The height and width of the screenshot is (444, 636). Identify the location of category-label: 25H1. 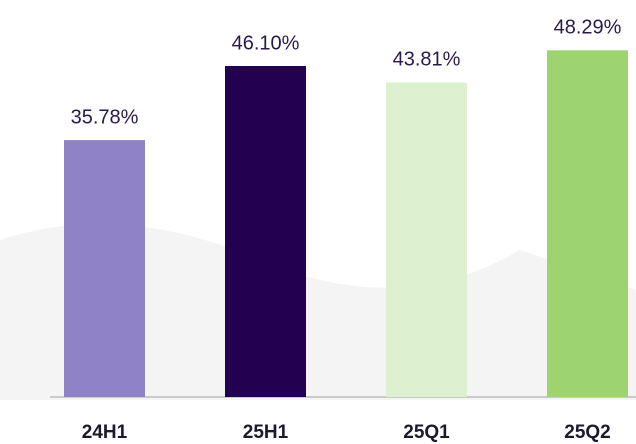
(266, 432).